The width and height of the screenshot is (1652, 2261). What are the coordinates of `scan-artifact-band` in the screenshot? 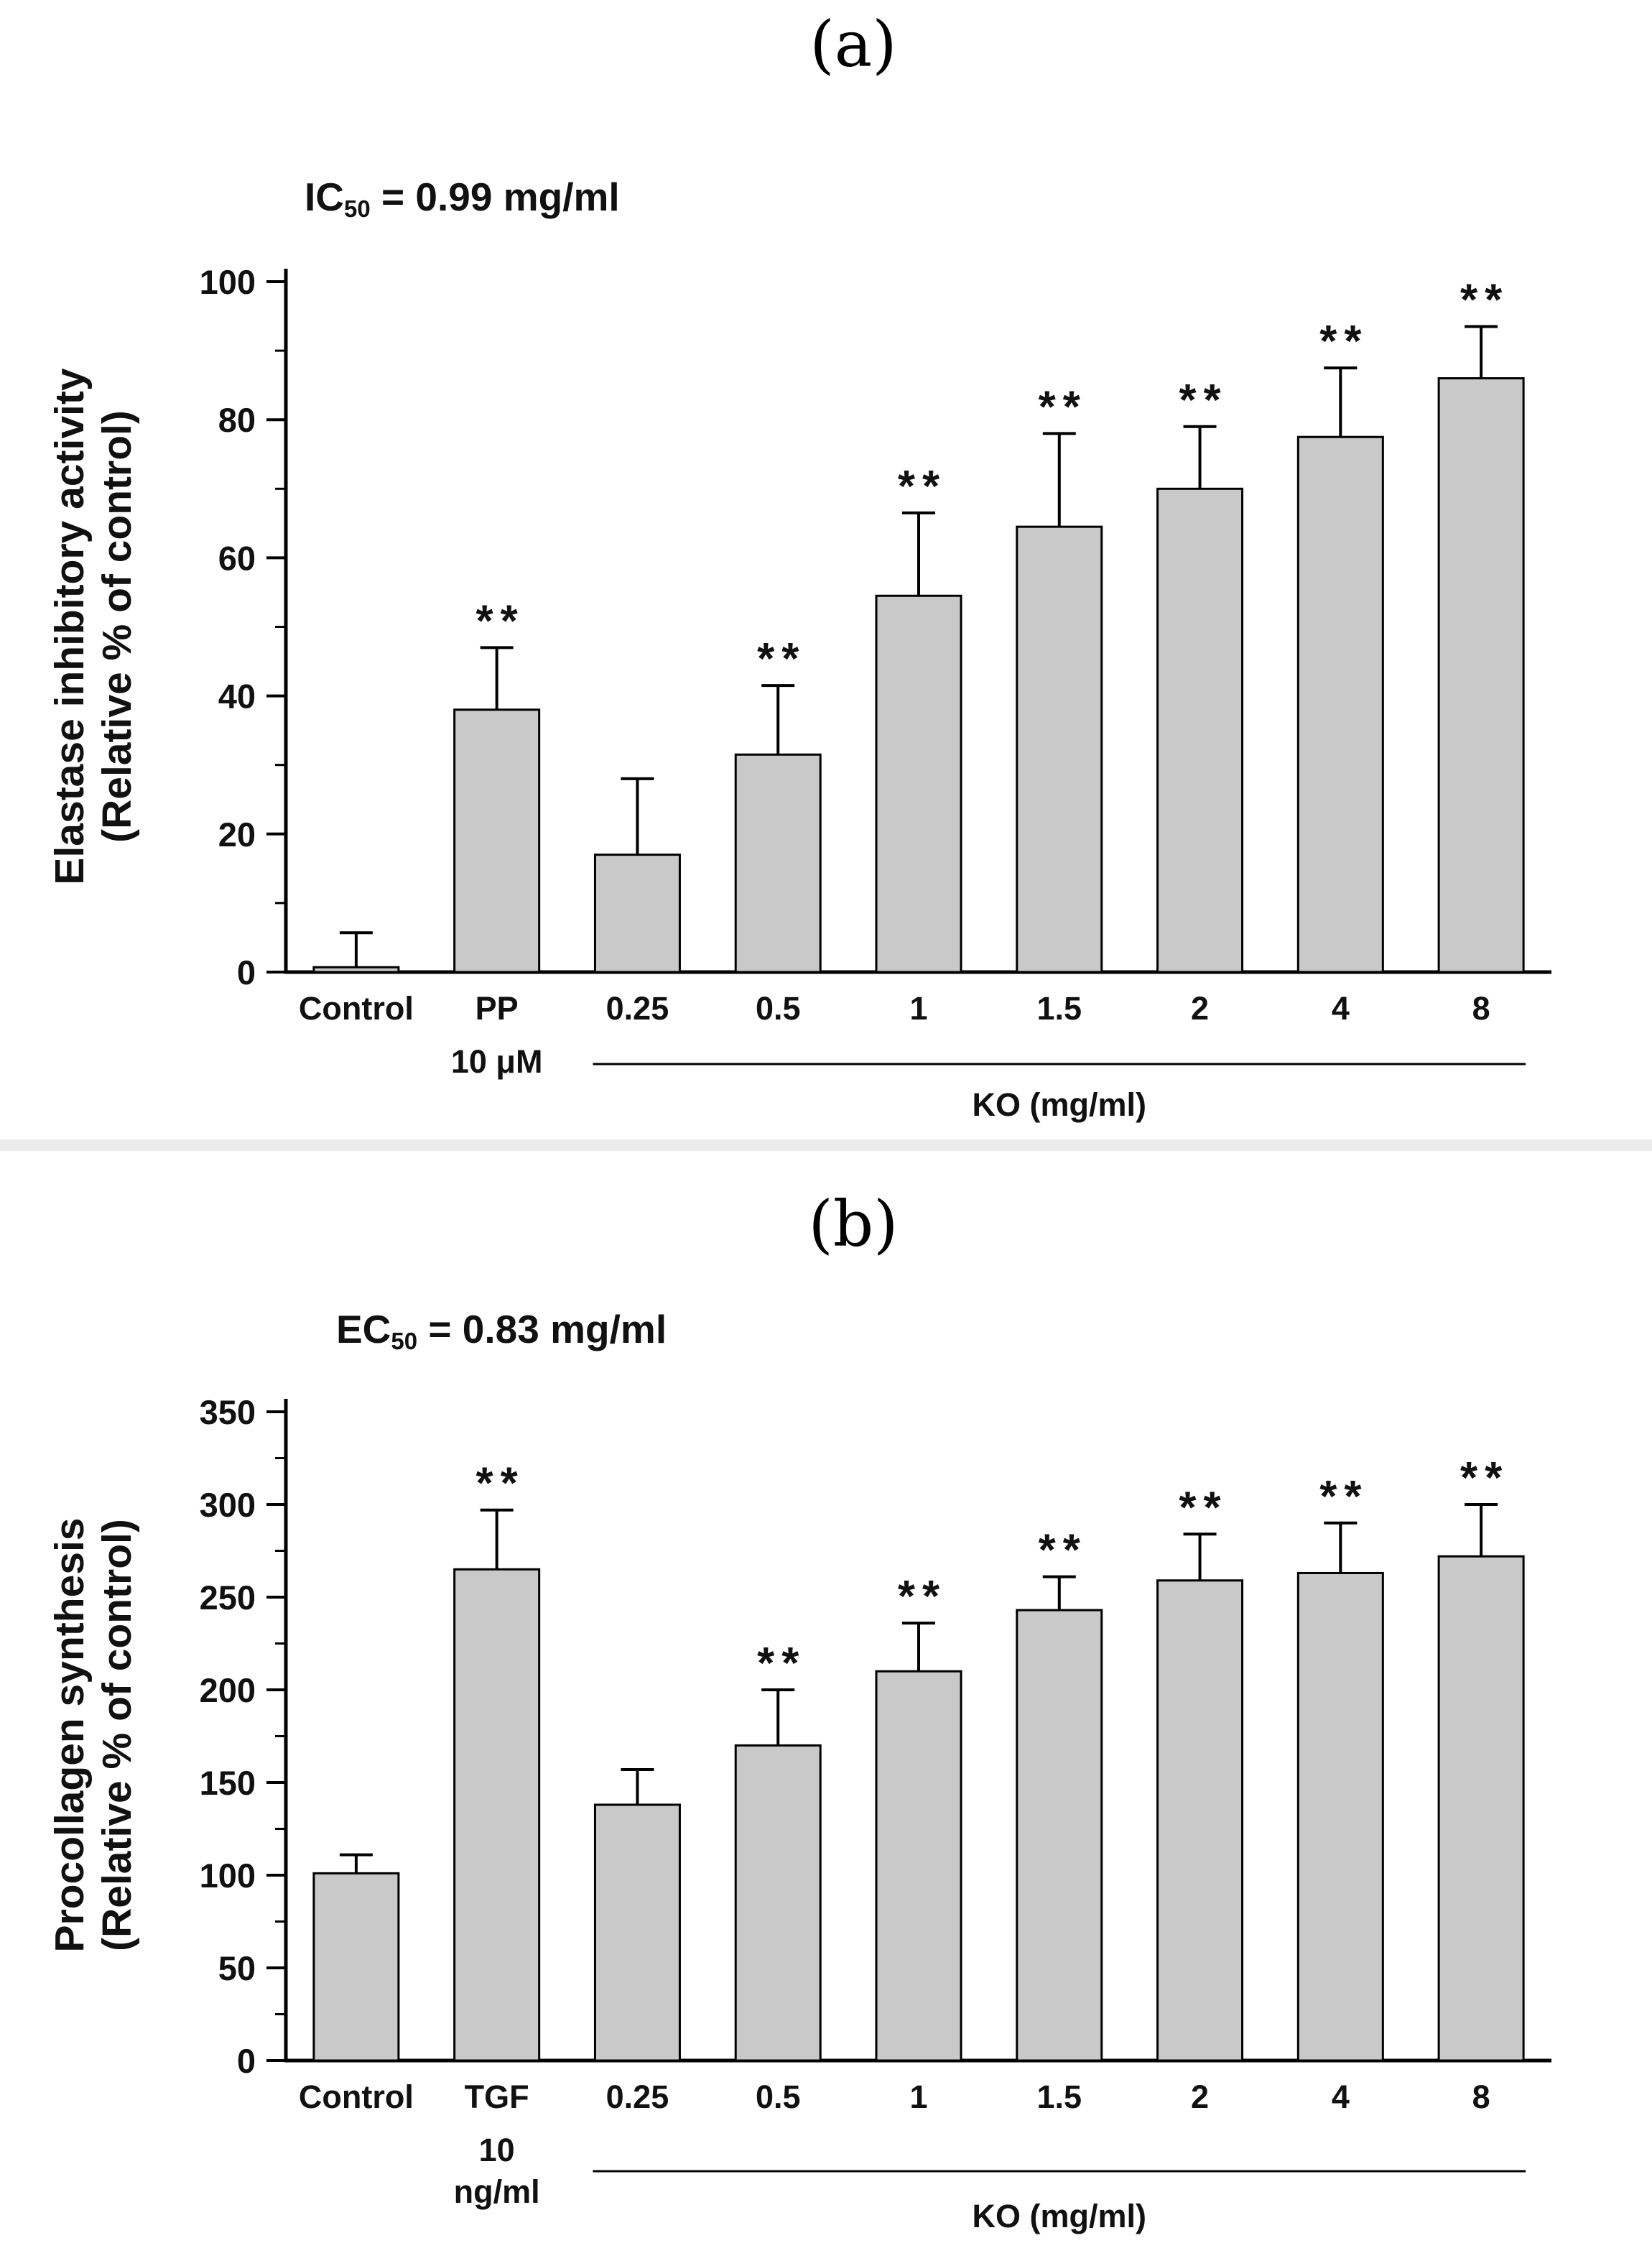 It's located at (826, 1145).